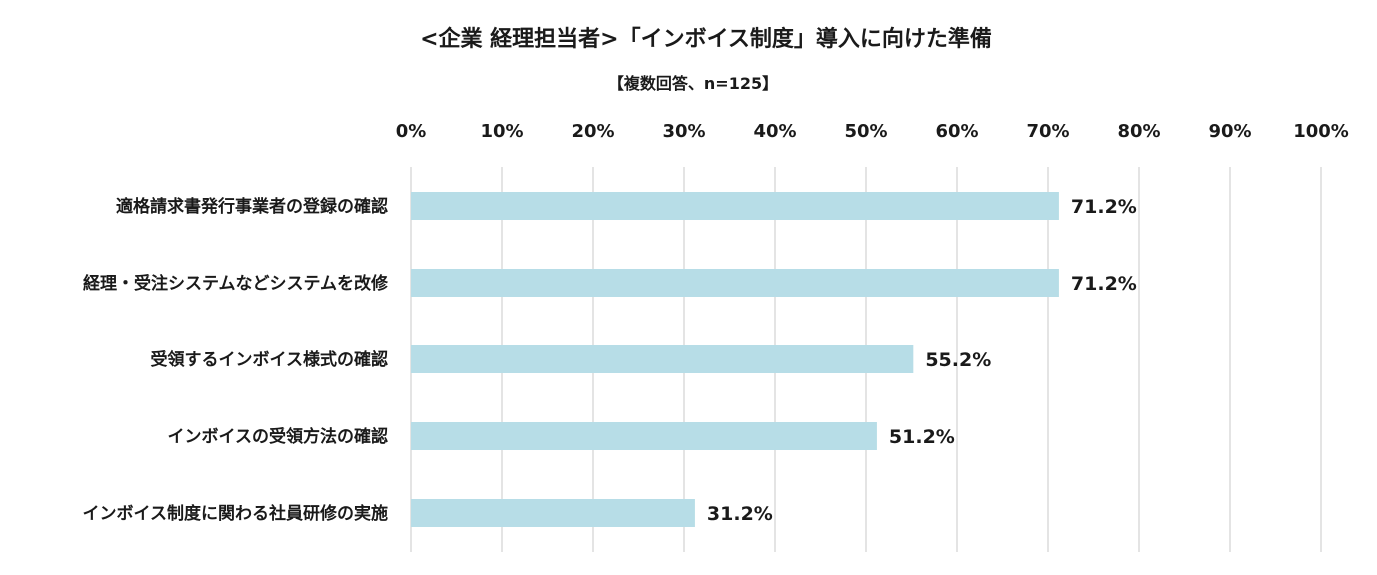  I want to click on x-tick-label-9: 90%, so click(1229, 131).